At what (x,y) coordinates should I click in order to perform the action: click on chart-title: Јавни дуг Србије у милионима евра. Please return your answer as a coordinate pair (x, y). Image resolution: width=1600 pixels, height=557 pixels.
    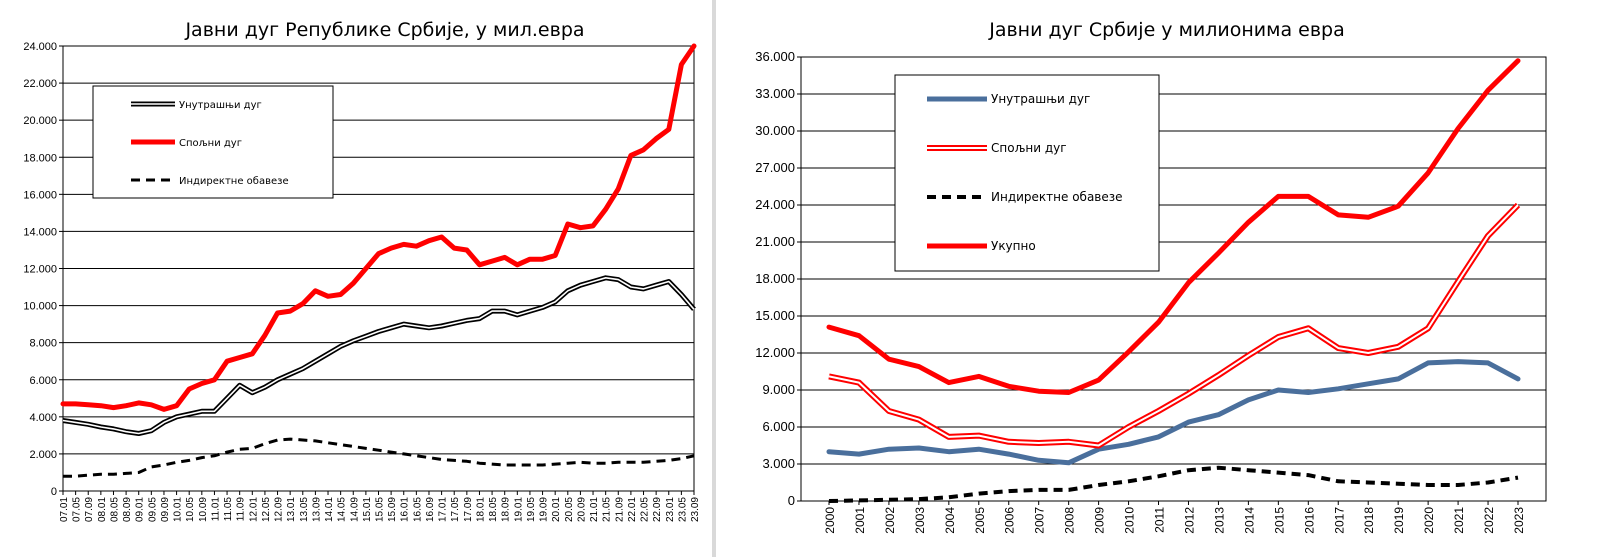
    Looking at the image, I should click on (1166, 30).